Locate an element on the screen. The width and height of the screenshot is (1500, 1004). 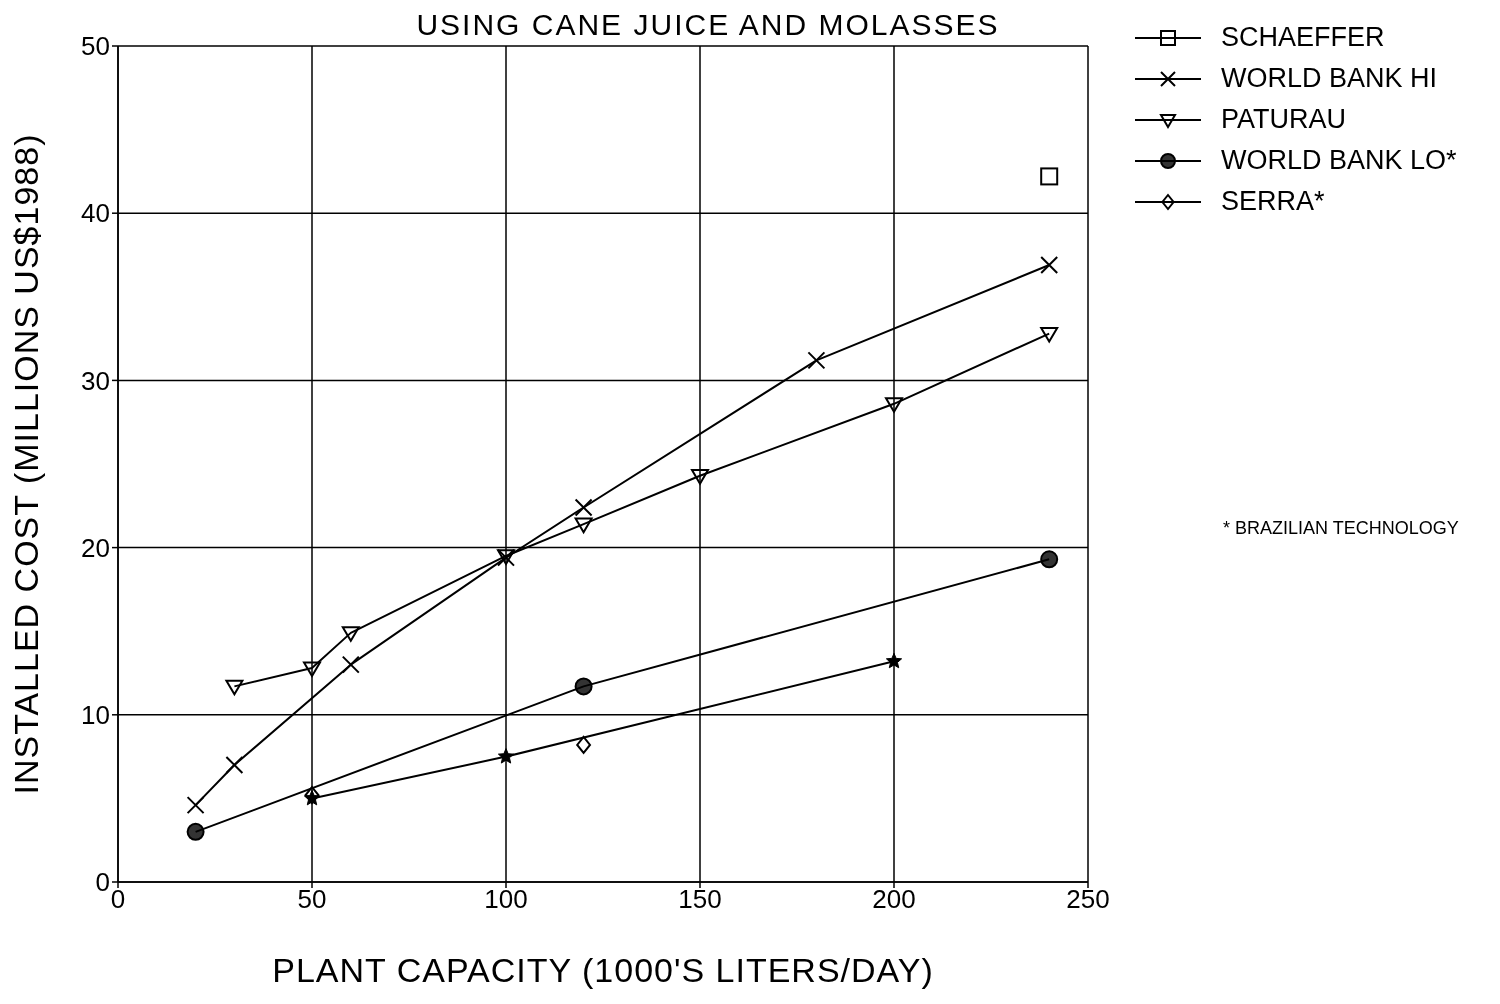
text: * BRAZILIAN TECHNOLOGY is located at coordinates (1341, 528).